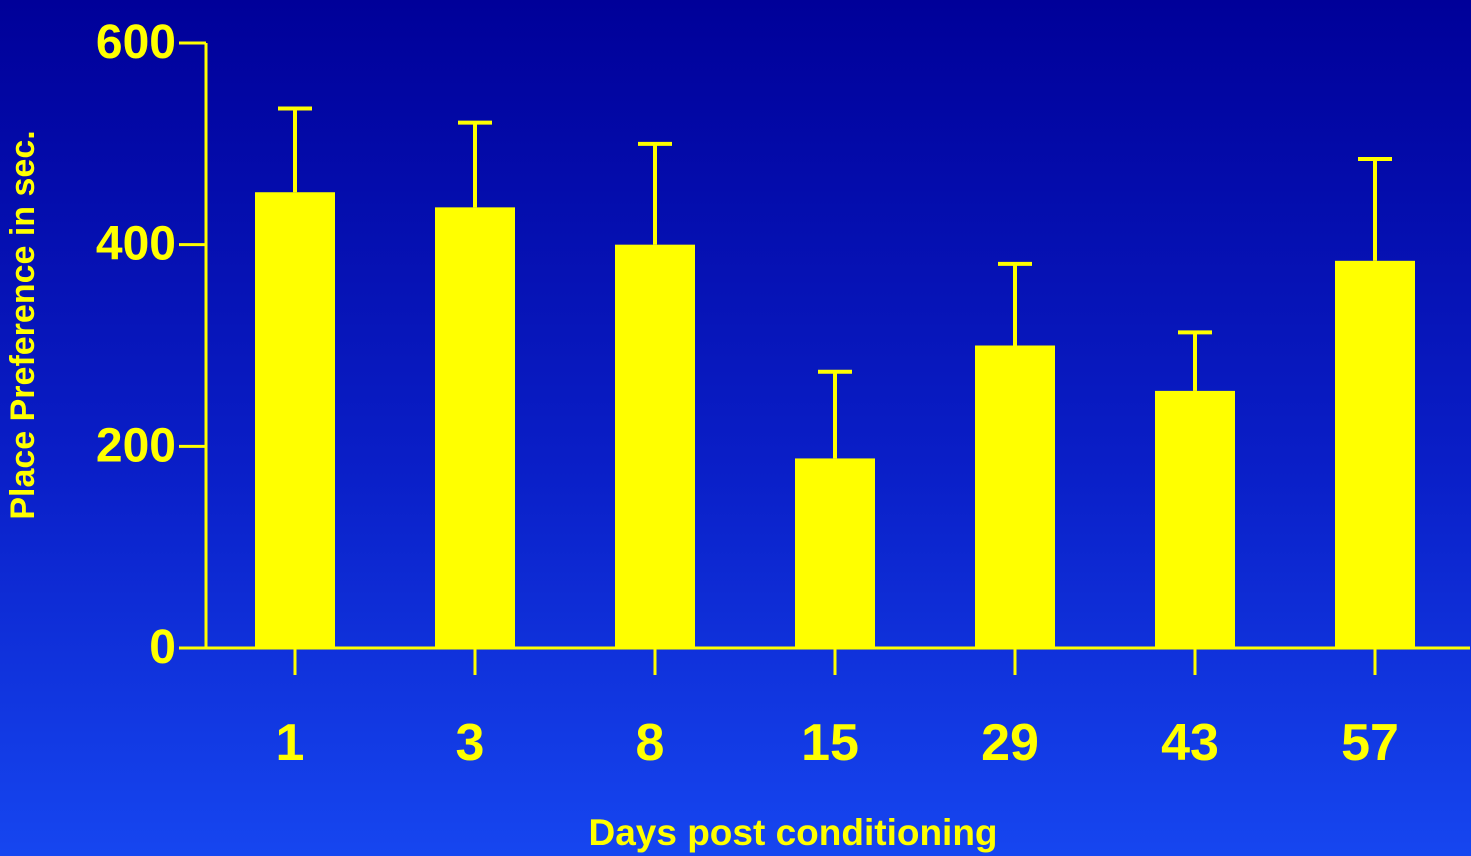 This screenshot has height=856, width=1471. Describe the element at coordinates (23, 324) in the screenshot. I see `y-axis-label: Place Preference in sec.` at that location.